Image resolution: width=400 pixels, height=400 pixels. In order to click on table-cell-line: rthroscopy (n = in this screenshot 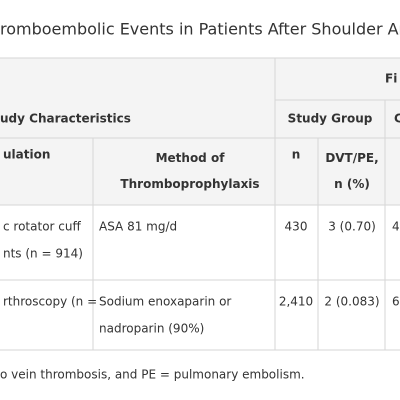, I will do `click(50, 302)`.